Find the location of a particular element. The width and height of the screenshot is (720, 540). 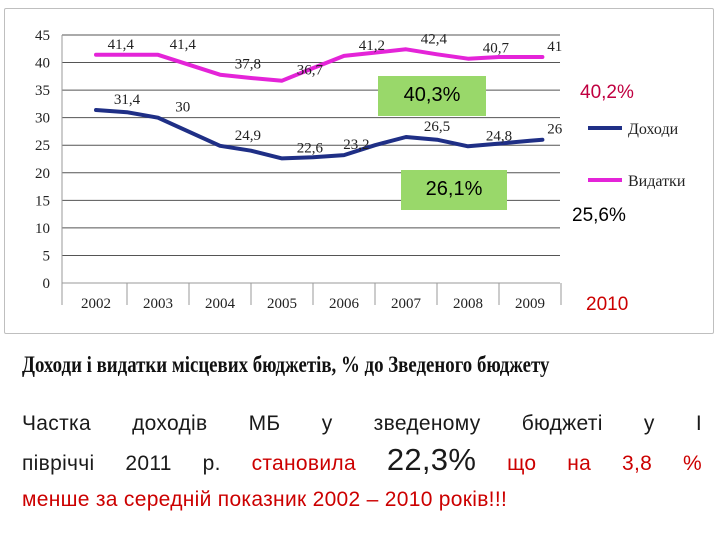

x-tick-label: 2003 is located at coordinates (158, 304).